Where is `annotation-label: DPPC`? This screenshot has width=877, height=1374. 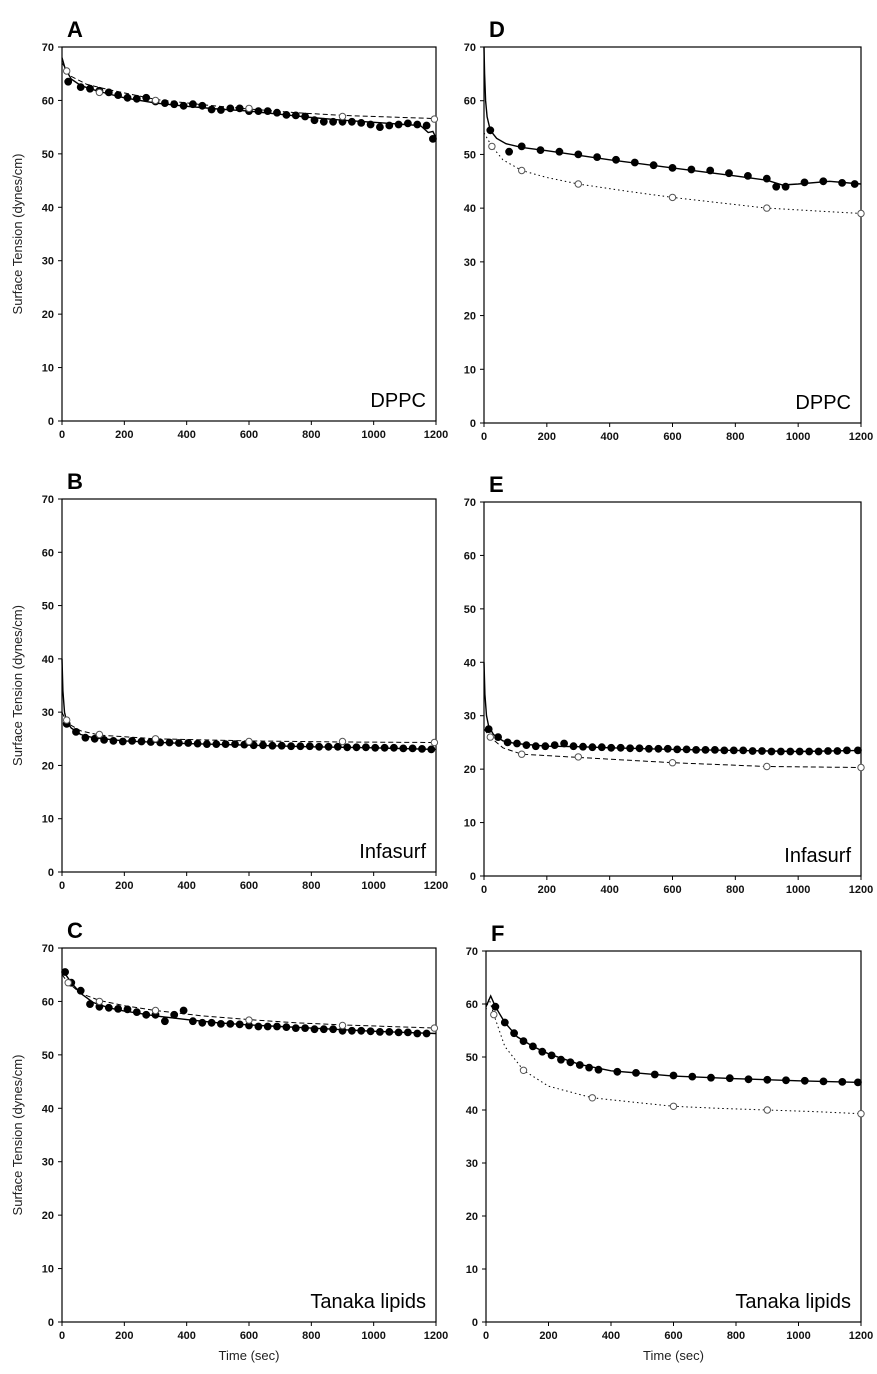
annotation-label: DPPC is located at coordinates (823, 403).